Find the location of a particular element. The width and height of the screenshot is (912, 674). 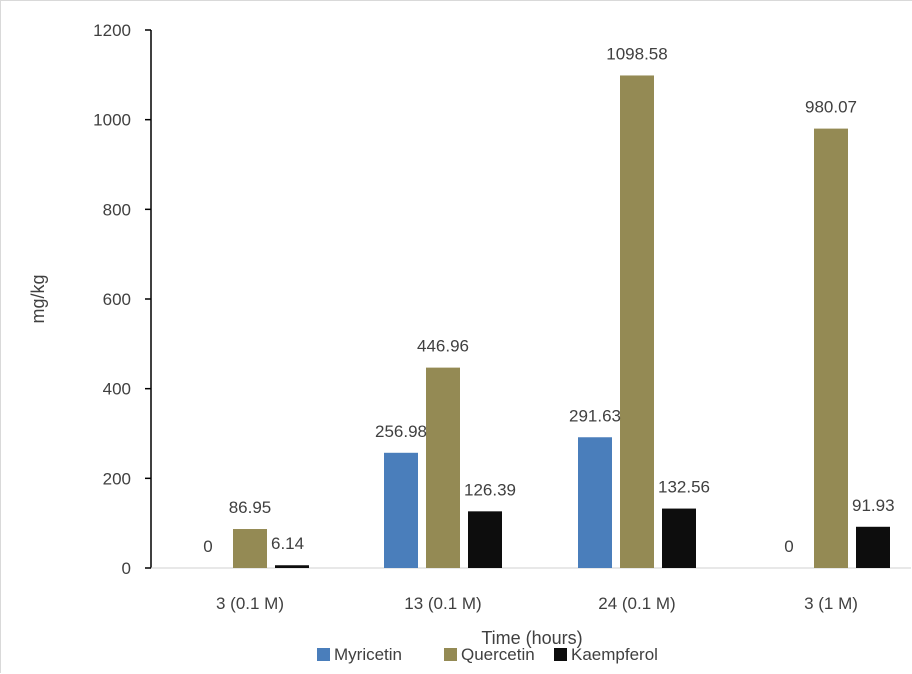

legend-label: Myricetin is located at coordinates (368, 654).